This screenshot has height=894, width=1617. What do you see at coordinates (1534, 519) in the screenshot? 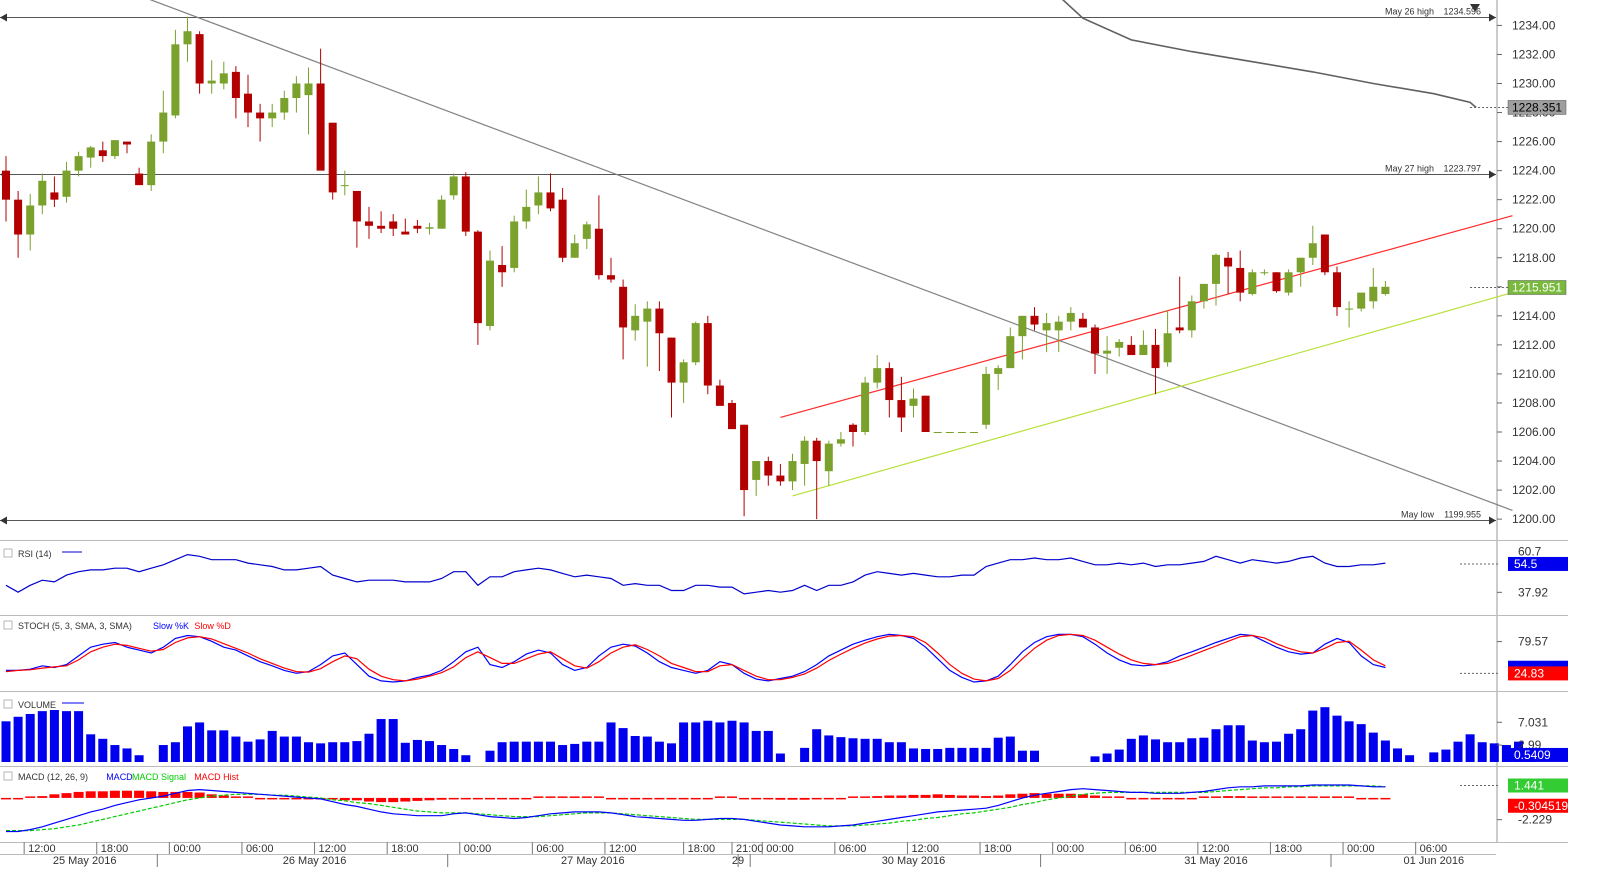
I see `price-tick-label: 1200.00` at bounding box center [1534, 519].